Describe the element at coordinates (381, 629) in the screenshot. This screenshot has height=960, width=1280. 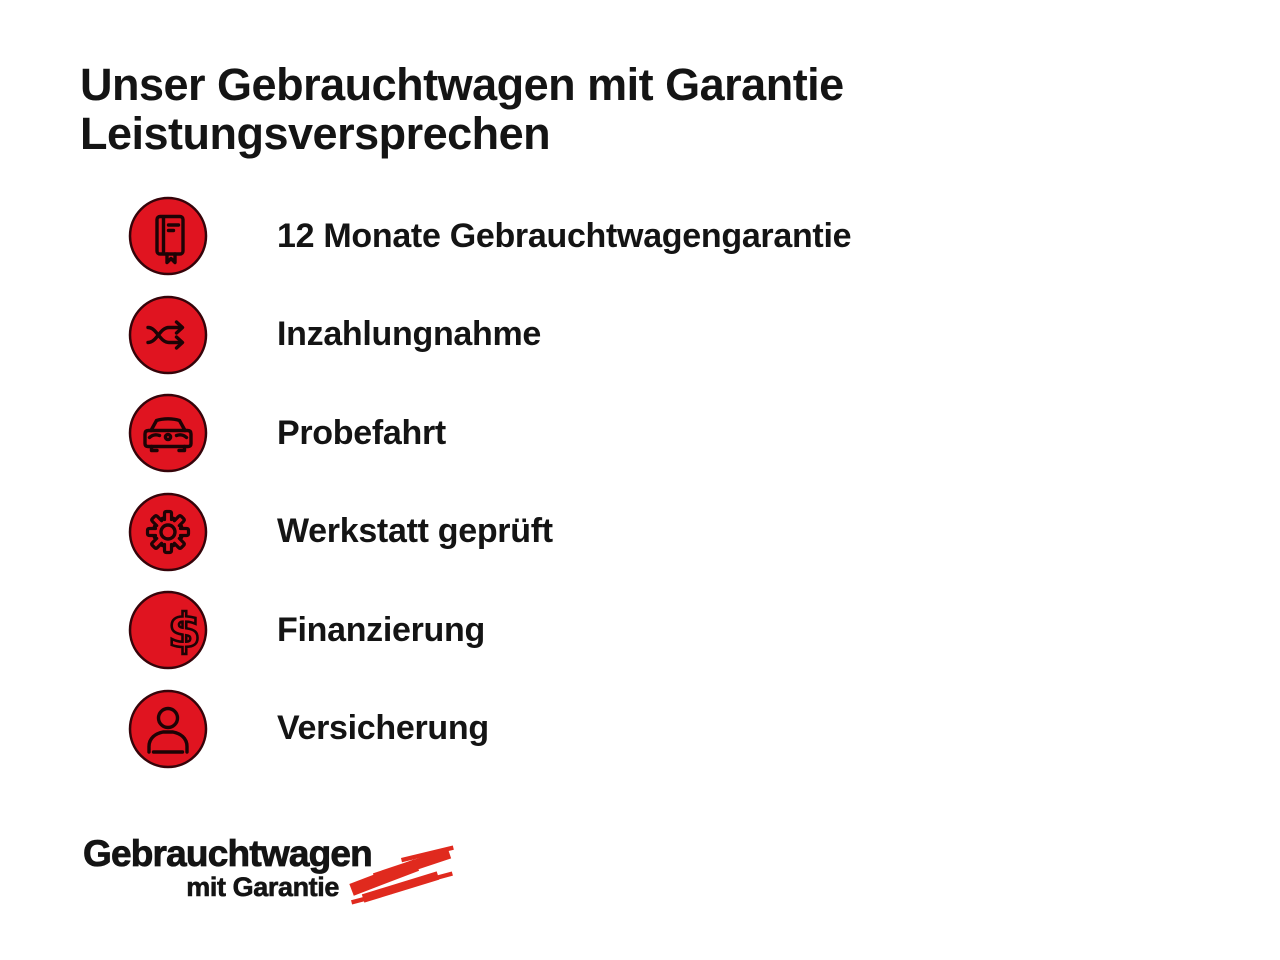
I see `list-item-label: Finanzierung` at that location.